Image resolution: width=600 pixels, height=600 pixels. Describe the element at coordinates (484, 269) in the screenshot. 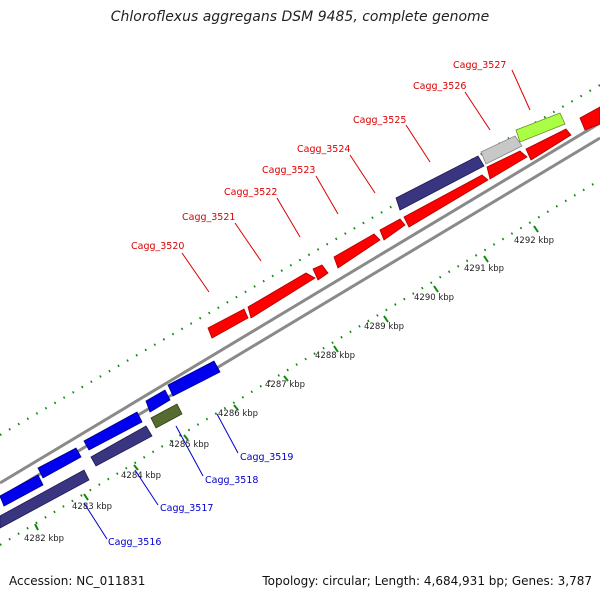

I see `tick-label: 4291 kbp` at that location.